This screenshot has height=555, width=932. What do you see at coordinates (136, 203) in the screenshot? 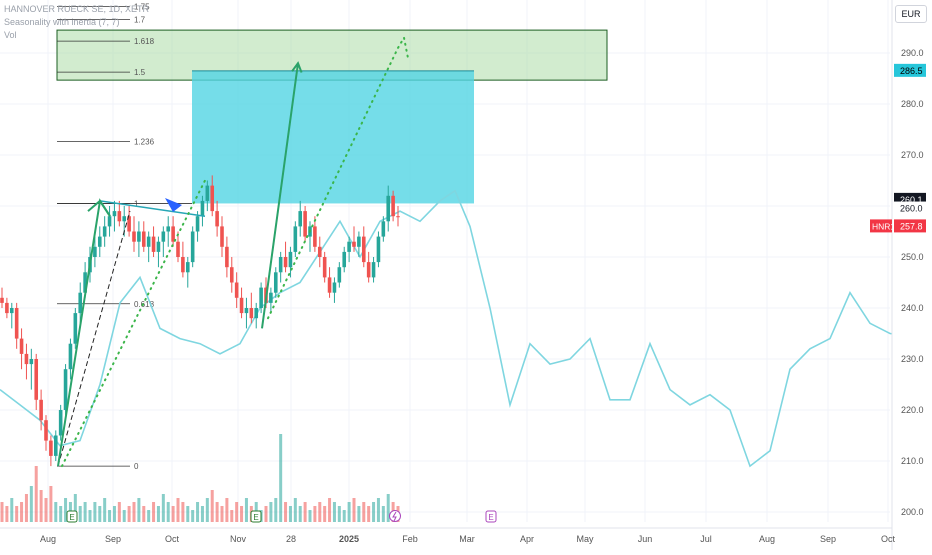
I see `fib-label-1: 1` at bounding box center [136, 203].